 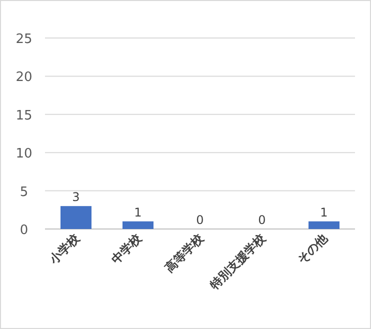 What do you see at coordinates (237, 261) in the screenshot?
I see `category: 特別支援学校` at bounding box center [237, 261].